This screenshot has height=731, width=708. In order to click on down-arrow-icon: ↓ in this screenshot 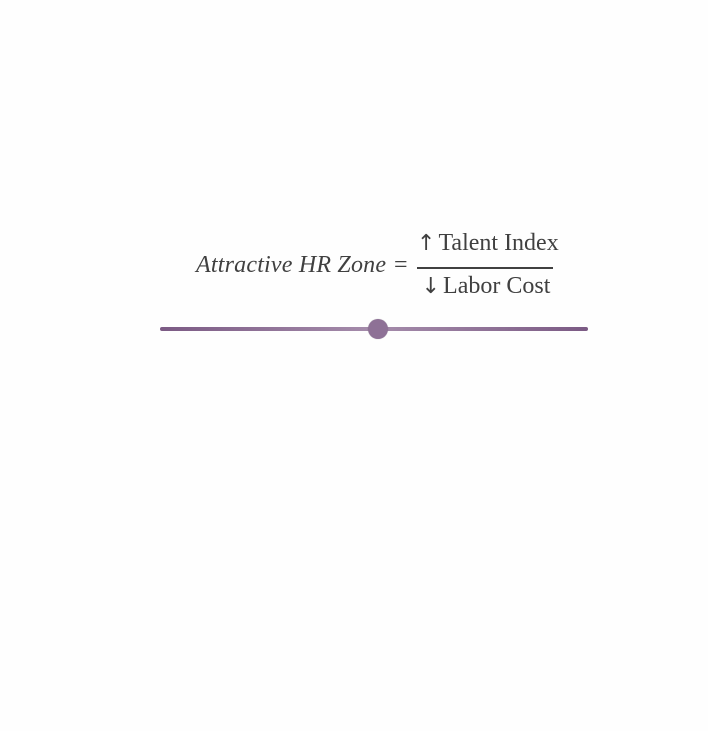, I will do `click(431, 286)`.